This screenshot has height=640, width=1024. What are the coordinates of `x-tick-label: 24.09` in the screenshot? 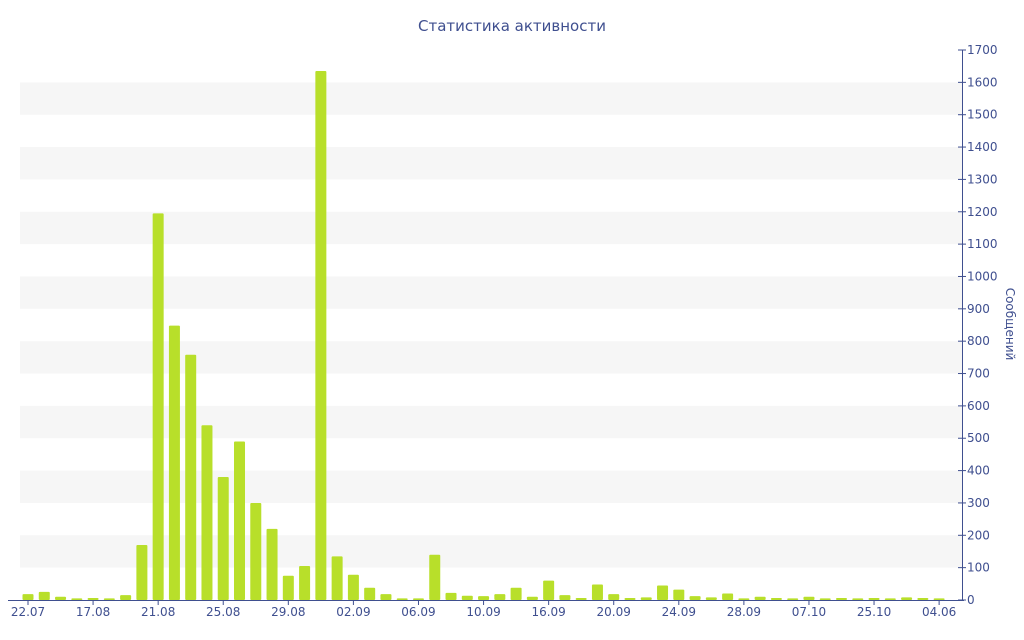 It's located at (679, 612).